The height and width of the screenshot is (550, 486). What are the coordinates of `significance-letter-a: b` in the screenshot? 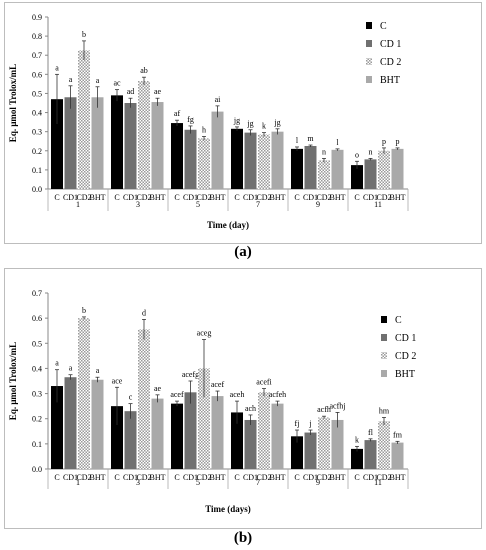 It's located at (84, 34).